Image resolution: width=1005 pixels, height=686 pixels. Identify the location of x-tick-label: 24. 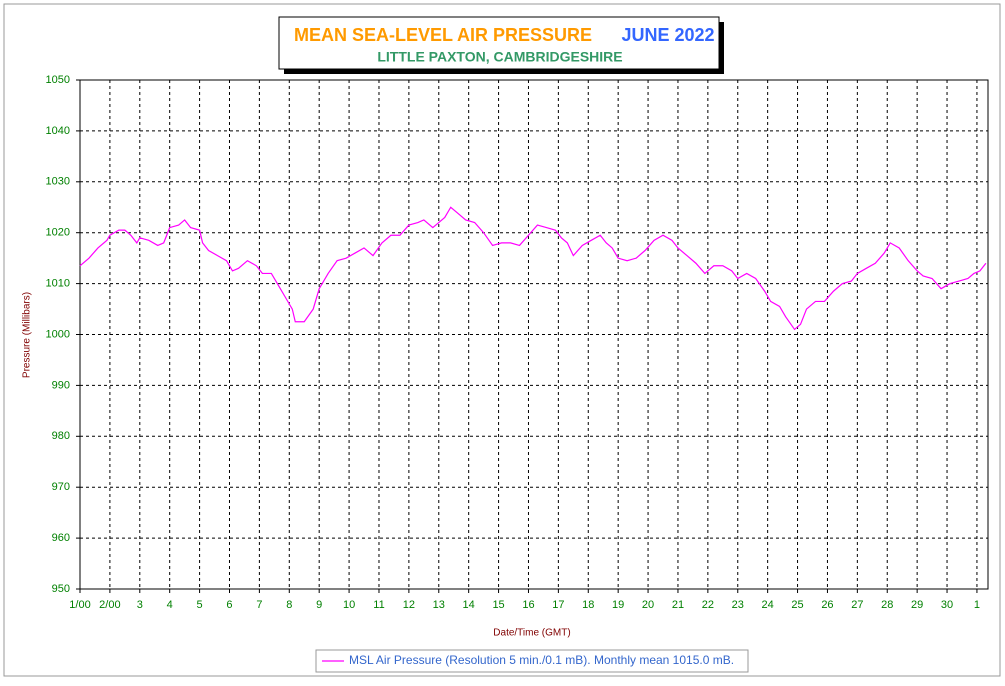
(768, 605).